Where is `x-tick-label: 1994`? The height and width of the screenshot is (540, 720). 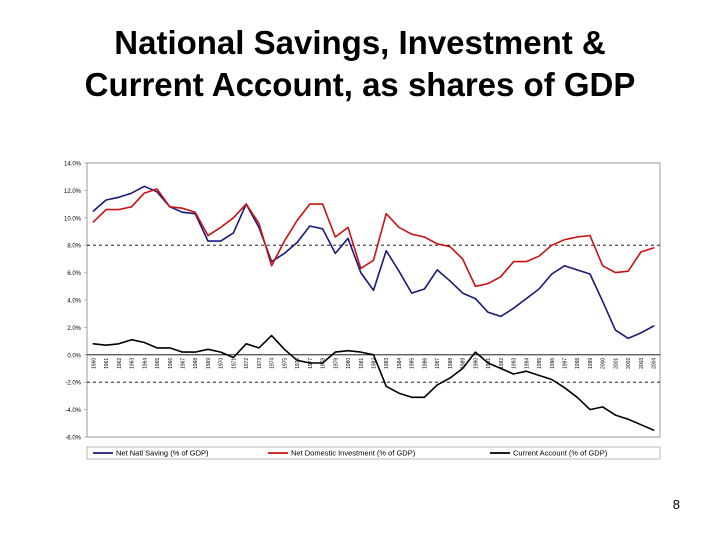 x-tick-label: 1994 is located at coordinates (527, 363).